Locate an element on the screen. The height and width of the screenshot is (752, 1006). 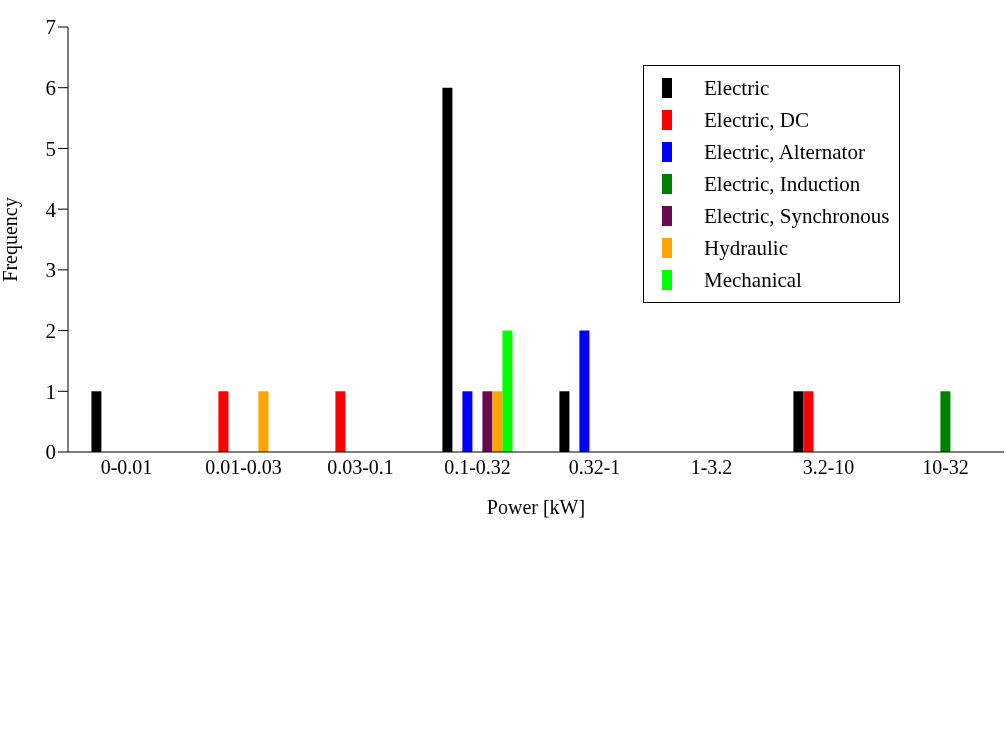
legend-label: Hydraulic is located at coordinates (746, 248).